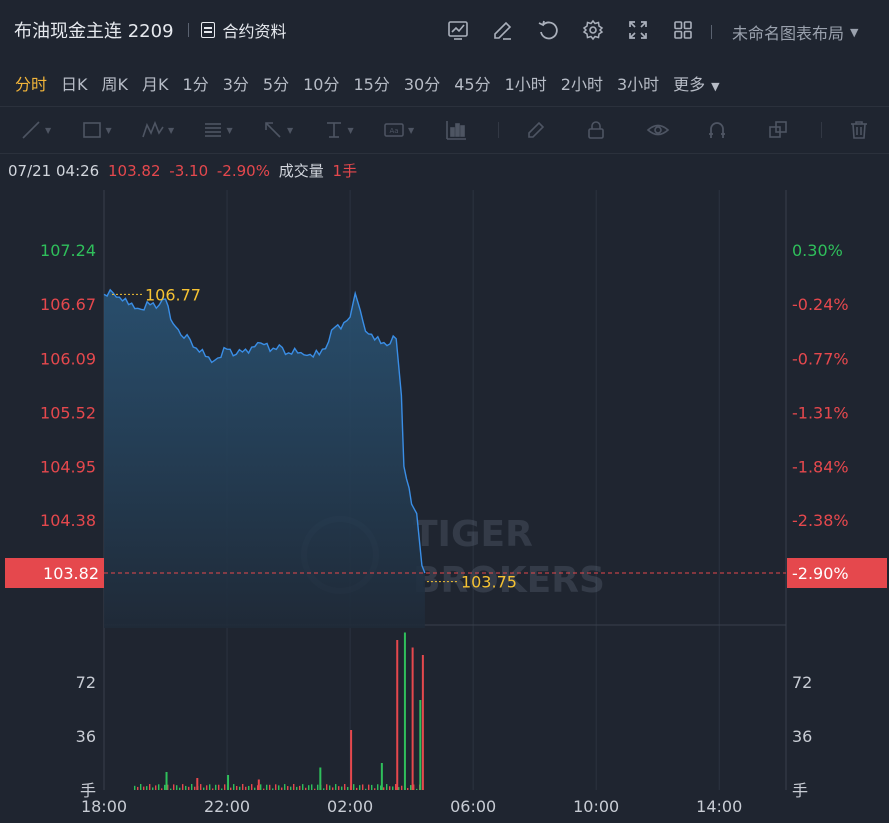 The width and height of the screenshot is (889, 823). What do you see at coordinates (545, 130) in the screenshot?
I see `brush-icon` at bounding box center [545, 130].